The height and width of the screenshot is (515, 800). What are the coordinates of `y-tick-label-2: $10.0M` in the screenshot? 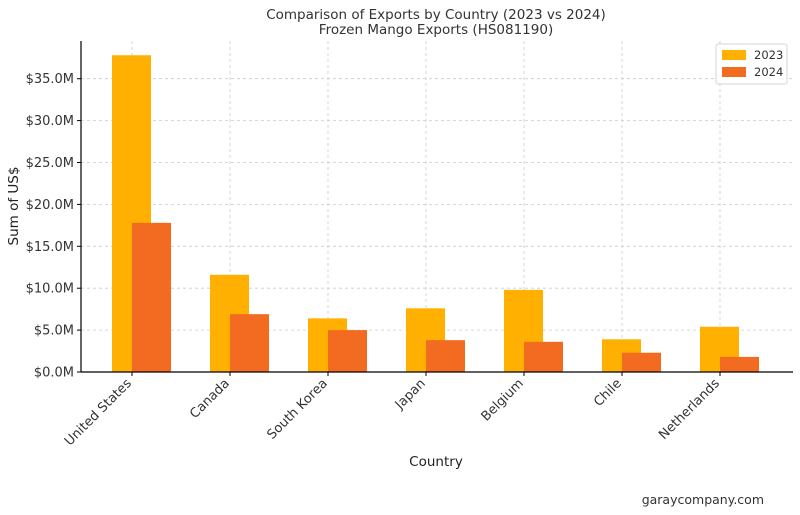 It's located at (50, 289).